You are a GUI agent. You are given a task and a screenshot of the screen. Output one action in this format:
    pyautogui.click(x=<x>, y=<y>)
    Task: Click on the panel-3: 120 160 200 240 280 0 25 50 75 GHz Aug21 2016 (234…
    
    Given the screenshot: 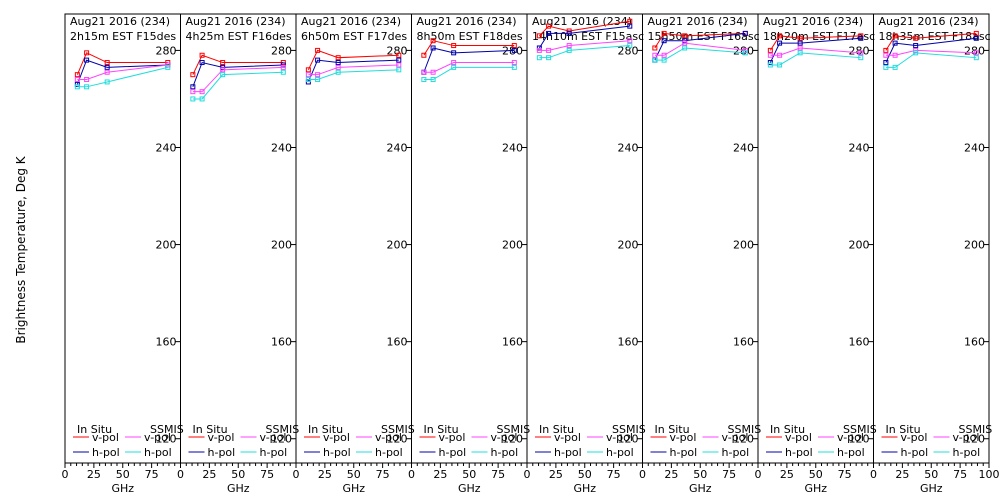 What is the action you would take?
    pyautogui.click(x=354, y=254)
    